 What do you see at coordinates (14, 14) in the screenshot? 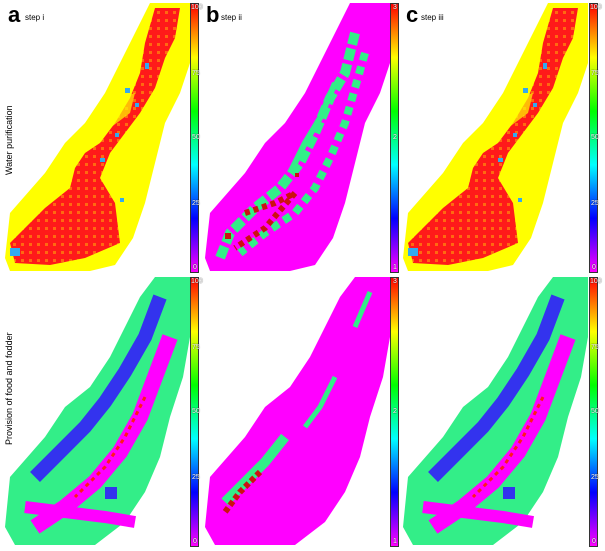
I see `panel-label-a: a` at bounding box center [14, 14].